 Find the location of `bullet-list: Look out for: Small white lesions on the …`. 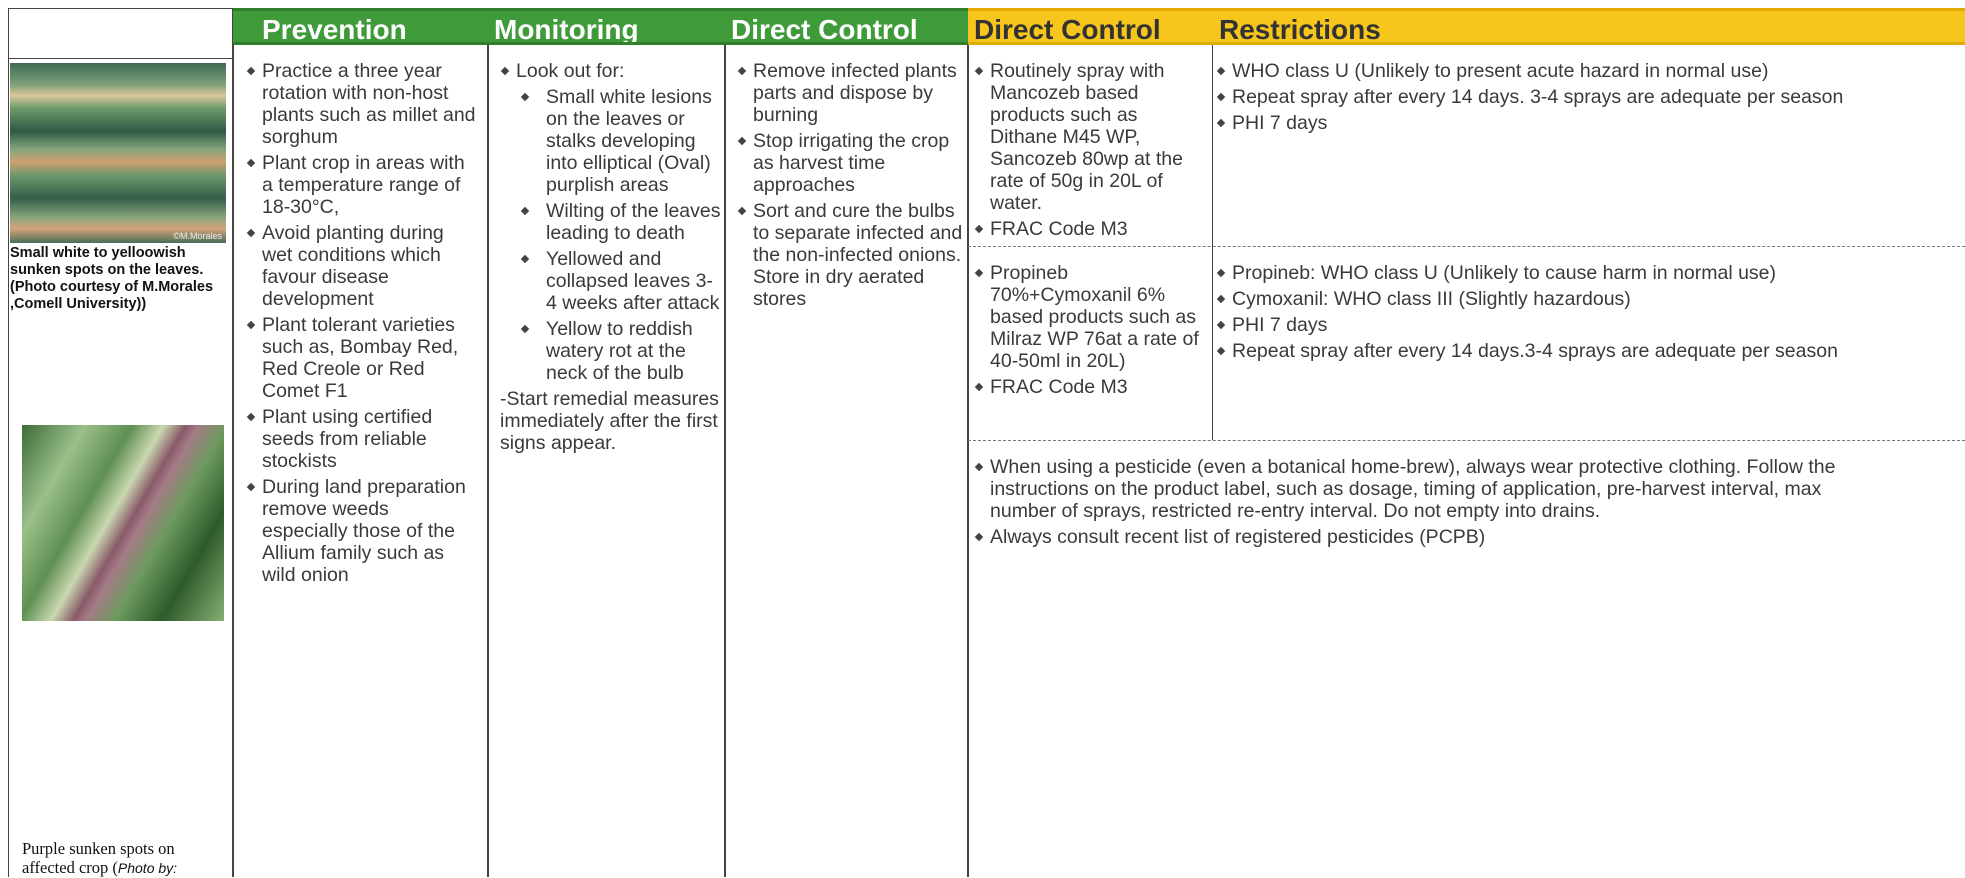

bullet-list: Look out for: Small white lesions on the … is located at coordinates (611, 222).